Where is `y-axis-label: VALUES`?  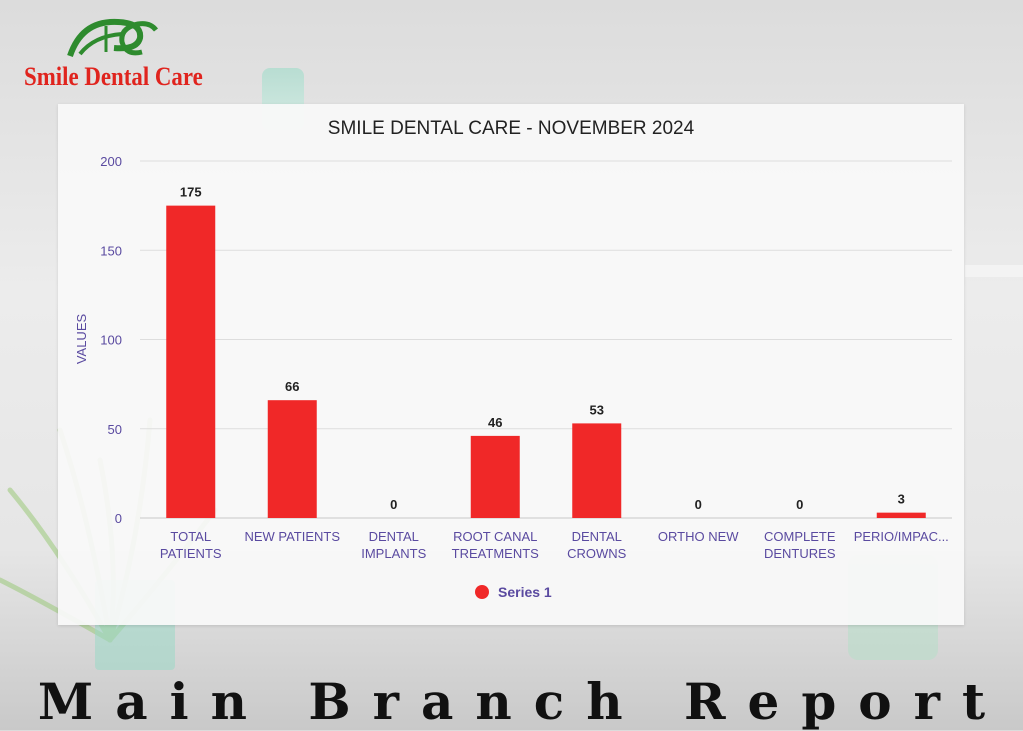 y-axis-label: VALUES is located at coordinates (81, 339).